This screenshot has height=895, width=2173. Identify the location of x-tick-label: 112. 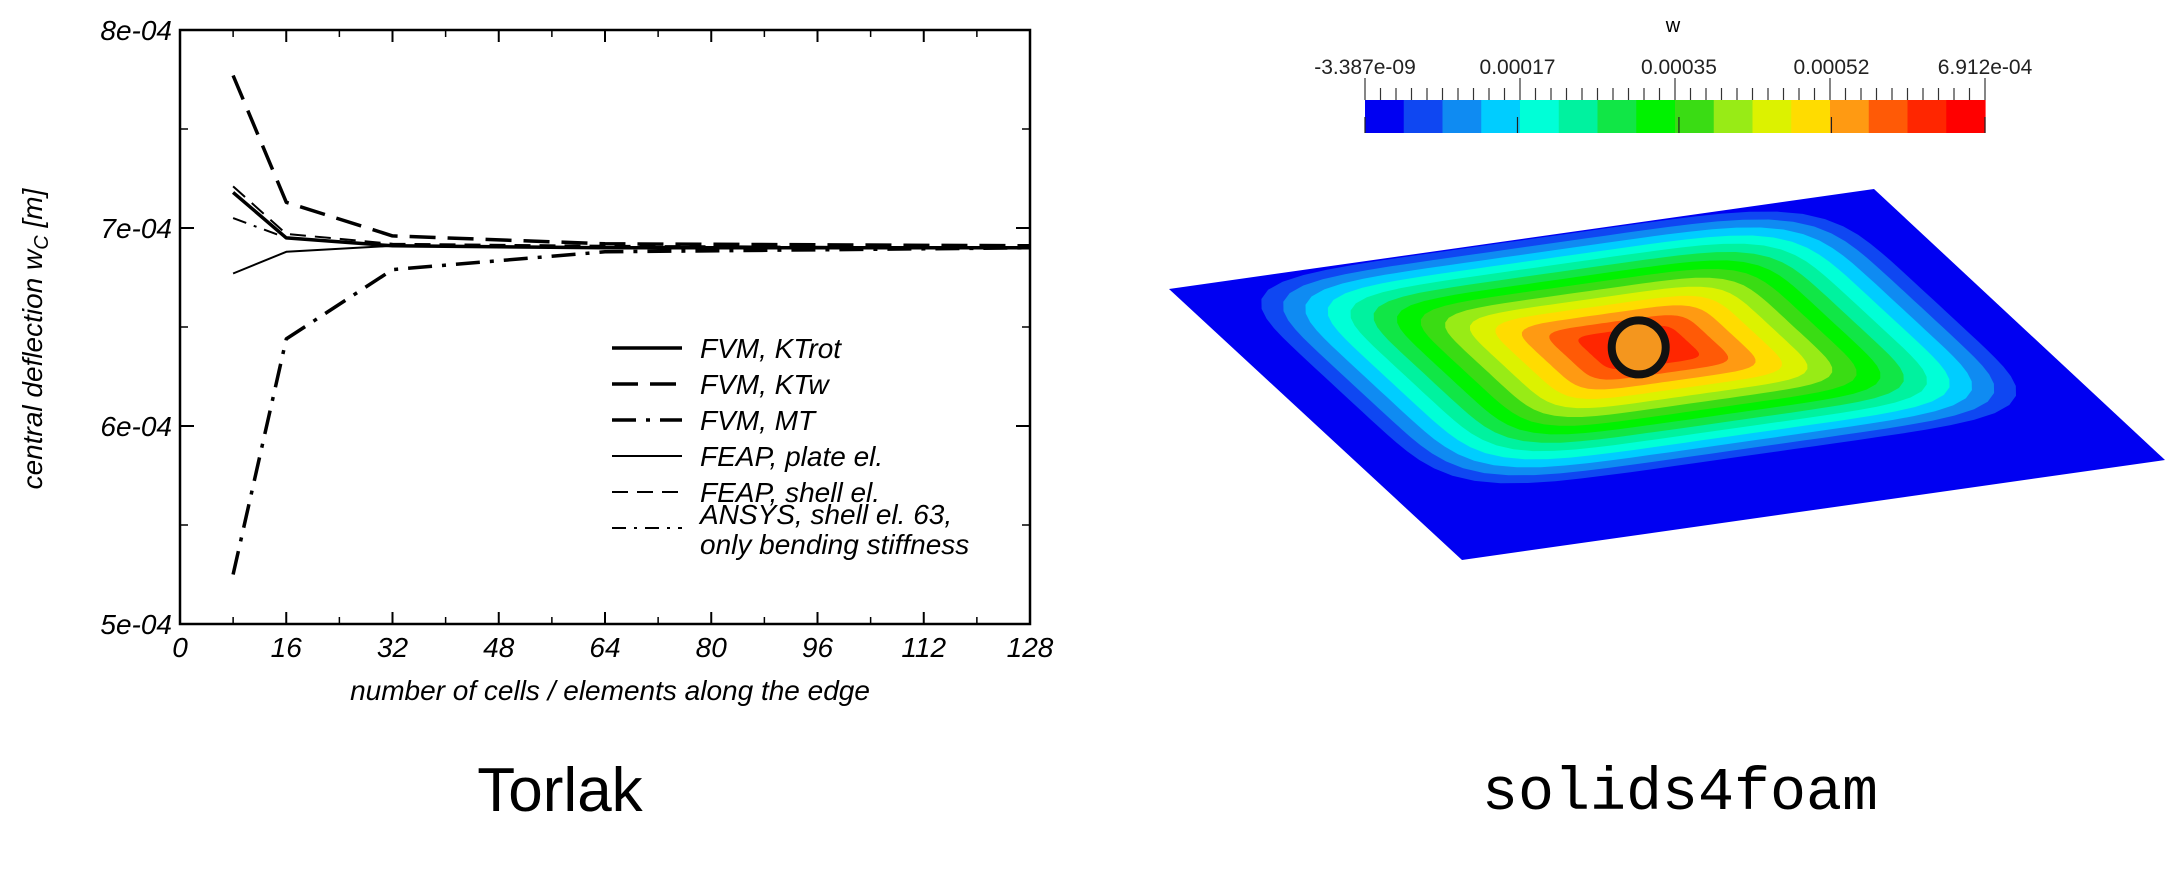
(923, 647).